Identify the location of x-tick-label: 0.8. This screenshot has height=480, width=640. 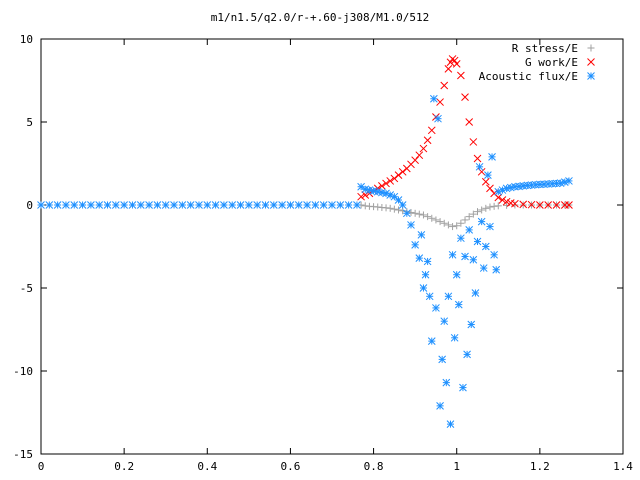
(374, 466).